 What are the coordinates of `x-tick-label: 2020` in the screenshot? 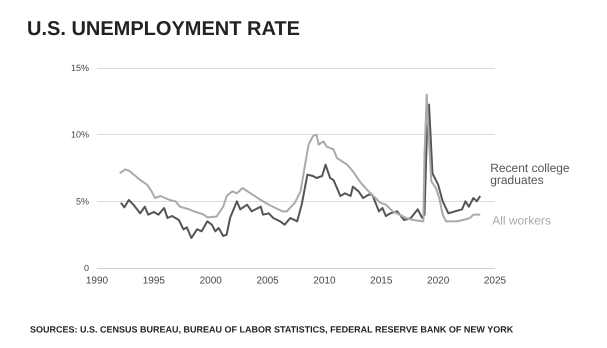 It's located at (438, 281).